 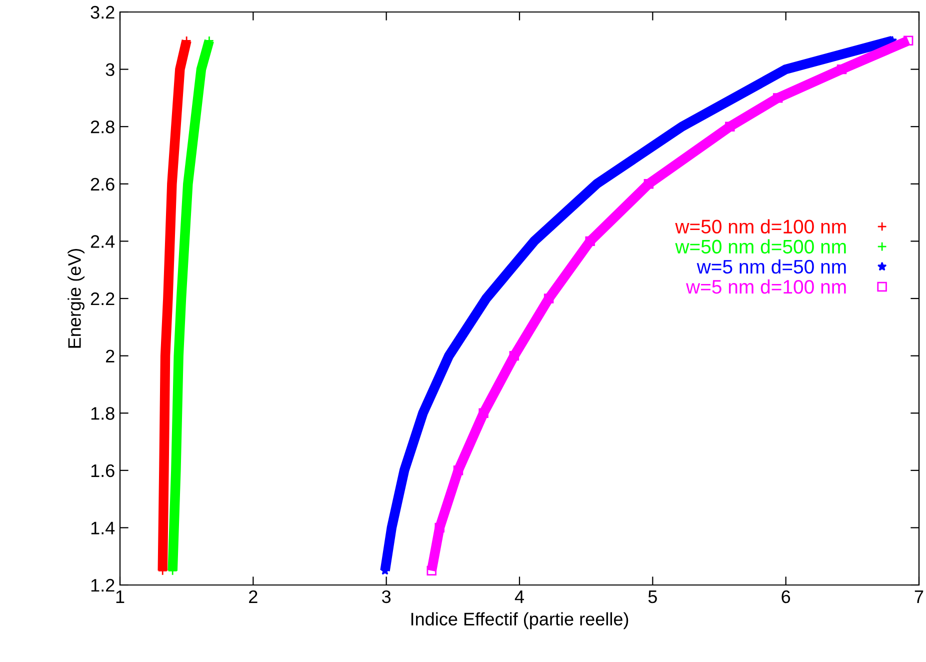 I want to click on y-tick-label: 1.6, so click(x=102, y=471).